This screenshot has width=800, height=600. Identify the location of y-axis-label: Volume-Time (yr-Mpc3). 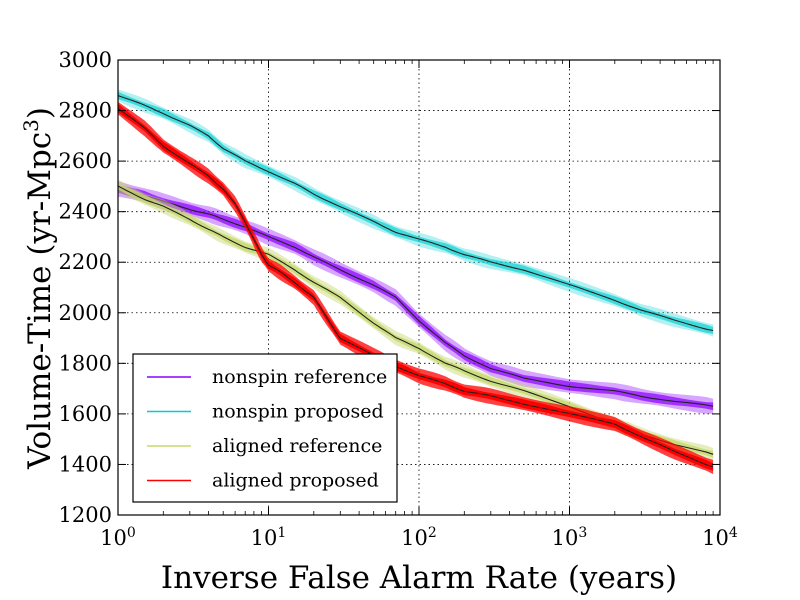
(38, 288).